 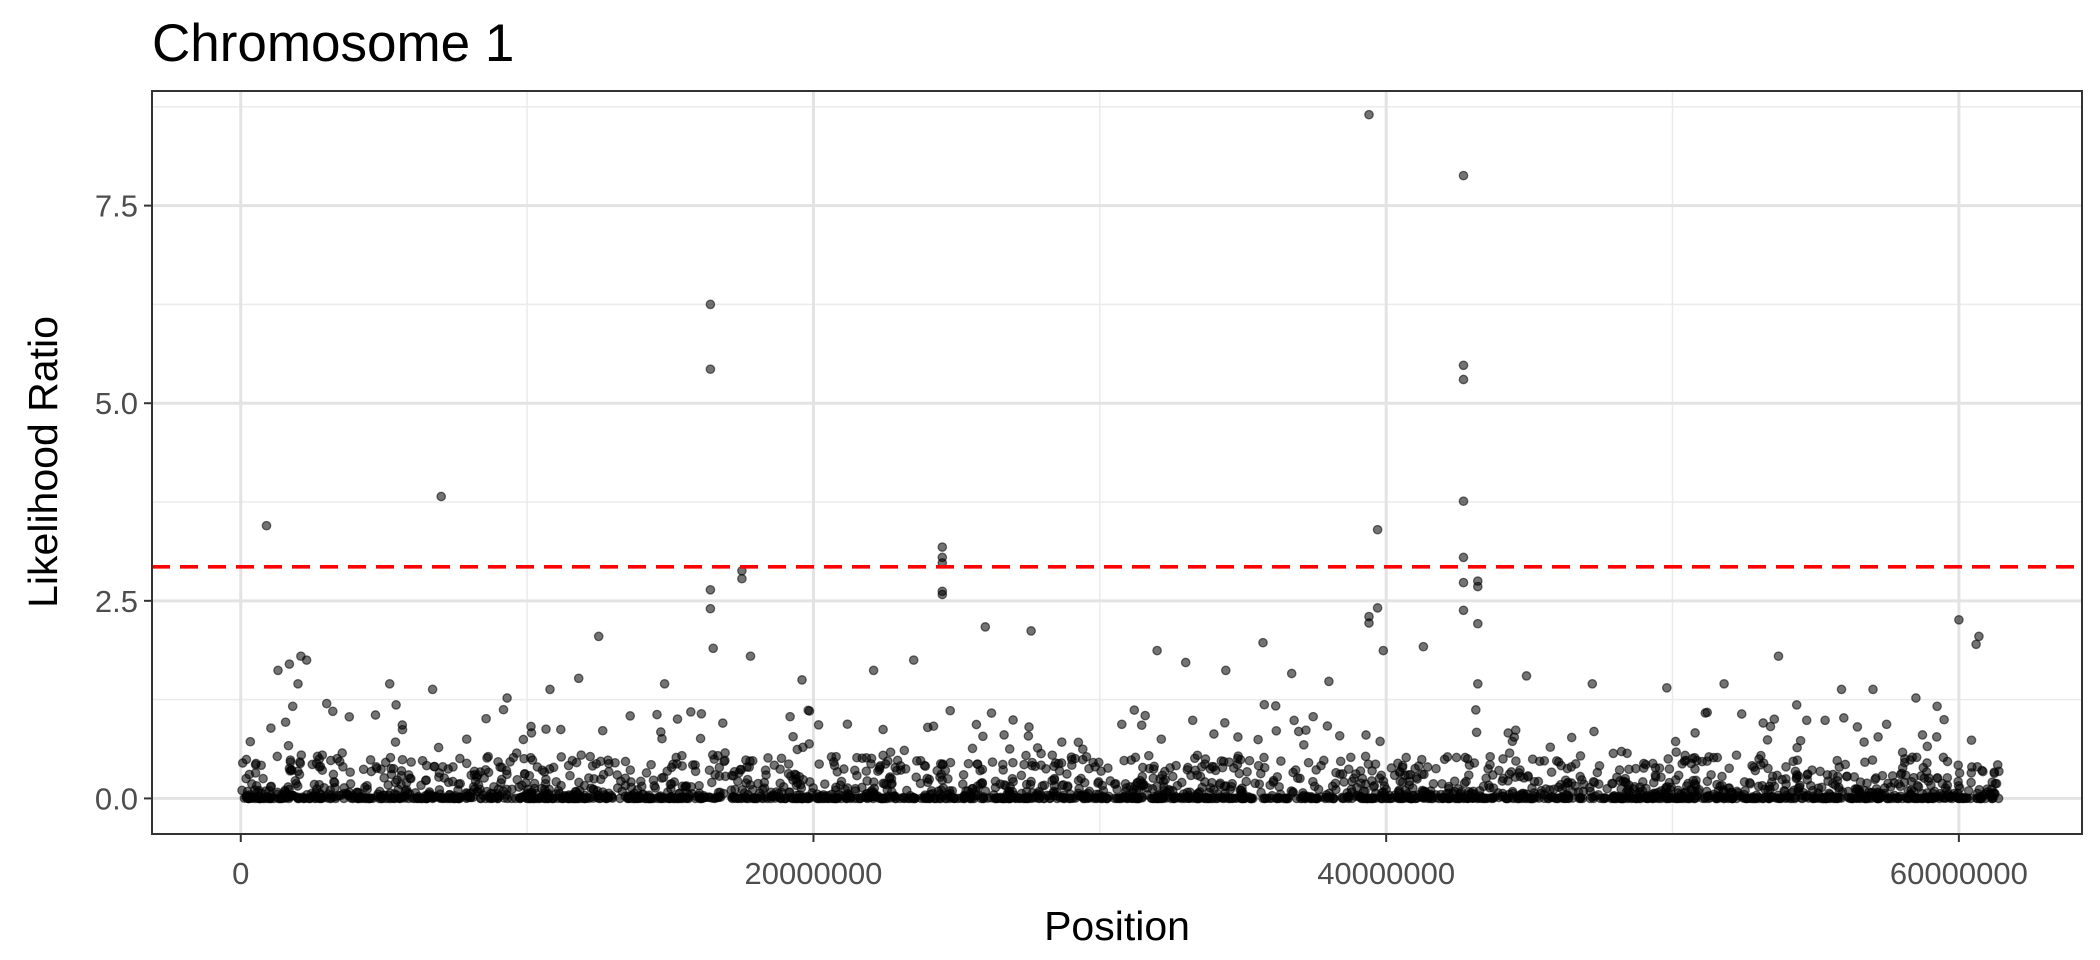 What do you see at coordinates (333, 43) in the screenshot?
I see `chart-title: Chromosome 1` at bounding box center [333, 43].